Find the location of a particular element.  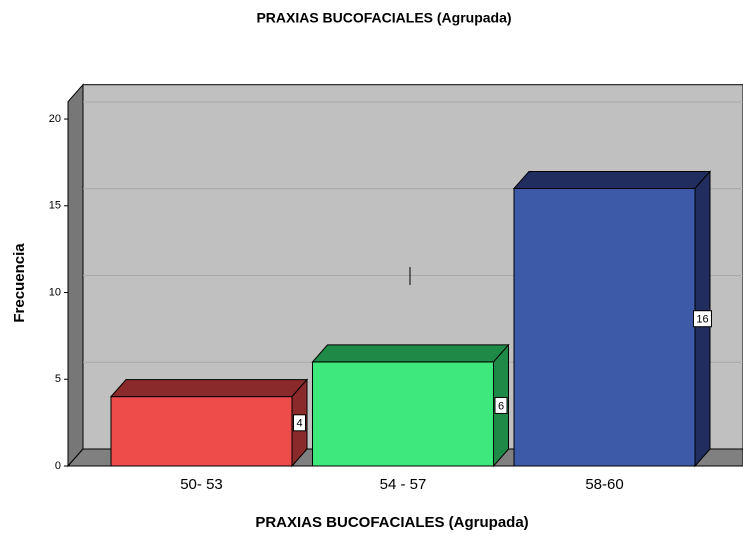

y-tick-label: 10 is located at coordinates (55, 292).